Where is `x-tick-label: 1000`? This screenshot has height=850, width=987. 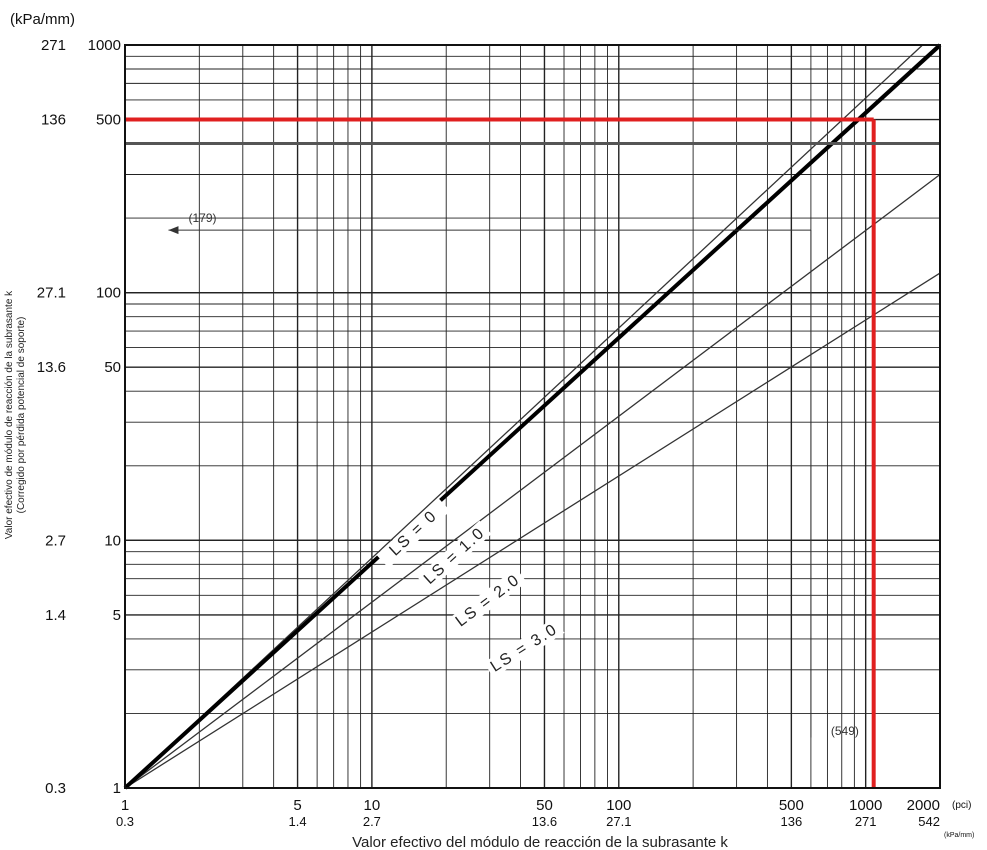
x-tick-label: 1000 is located at coordinates (865, 805).